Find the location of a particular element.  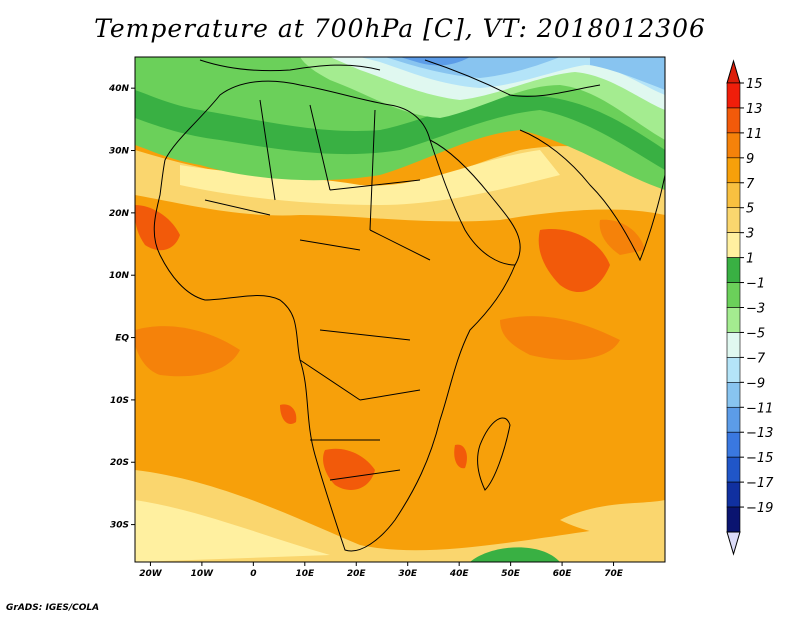

colorbar-label: 7 is located at coordinates (750, 184).